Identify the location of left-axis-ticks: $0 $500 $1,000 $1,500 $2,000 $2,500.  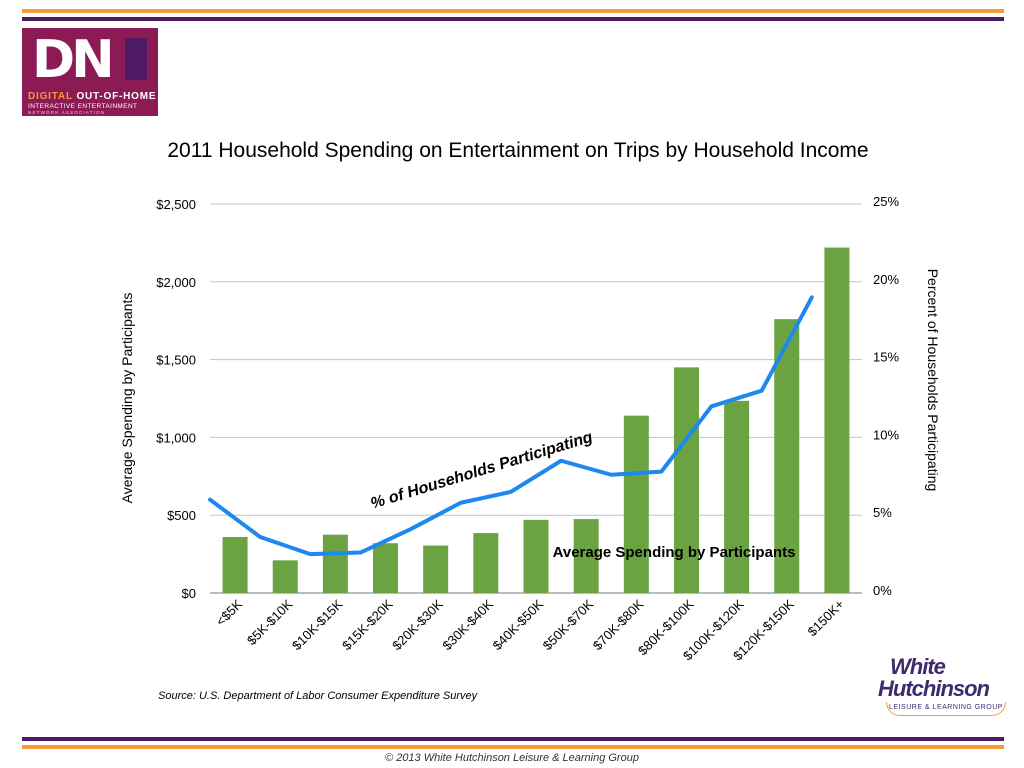
(176, 399).